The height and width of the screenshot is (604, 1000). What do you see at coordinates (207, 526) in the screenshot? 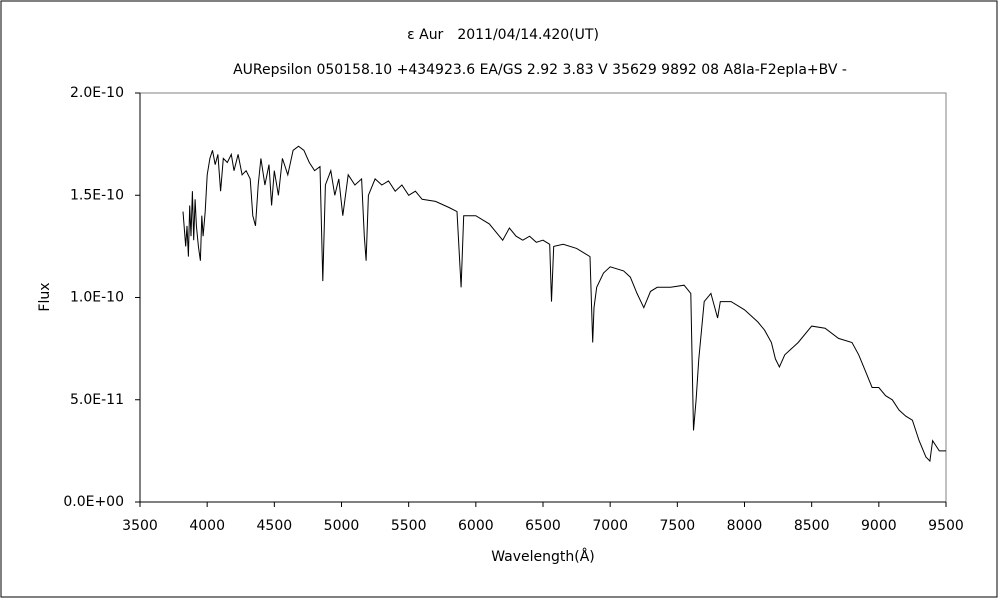
I see `x-tick-label: 4000` at bounding box center [207, 526].